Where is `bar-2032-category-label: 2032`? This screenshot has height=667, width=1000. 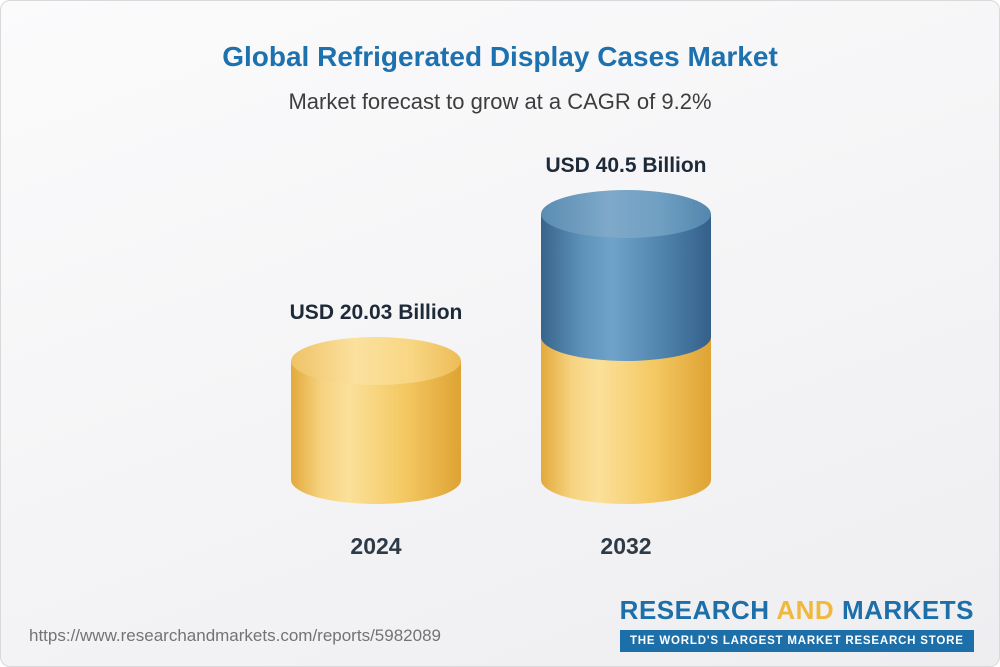
bar-2032-category-label: 2032 is located at coordinates (626, 546).